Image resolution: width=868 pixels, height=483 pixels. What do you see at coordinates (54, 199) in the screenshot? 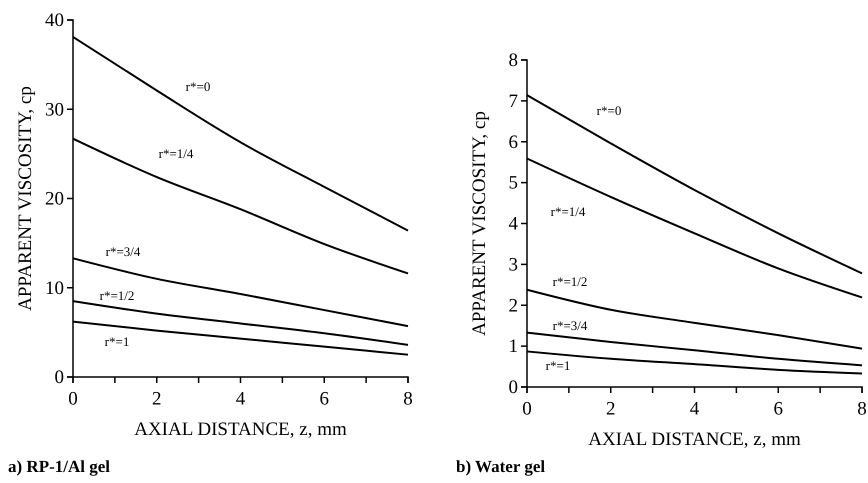
I see `y-tick-label: 20` at bounding box center [54, 199].